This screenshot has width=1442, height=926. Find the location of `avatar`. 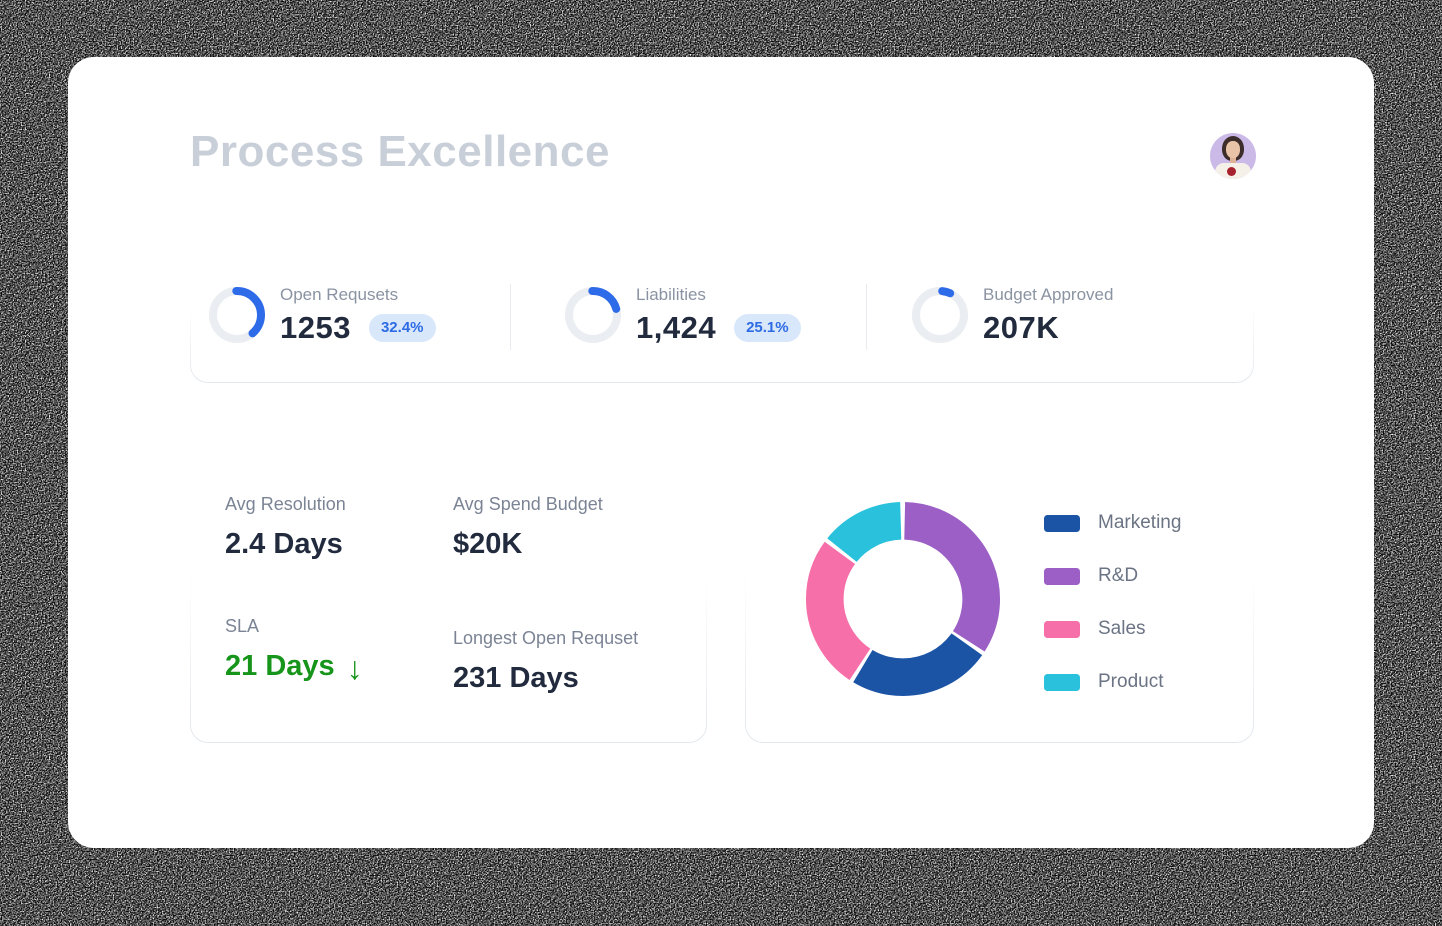

avatar is located at coordinates (1233, 156).